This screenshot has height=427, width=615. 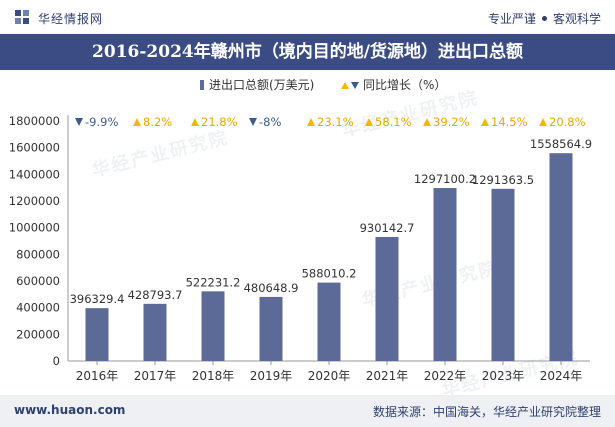 I want to click on chart-title: 2016-2024年赣州市（境内目的地/货源地）进出口总额, so click(x=307, y=52).